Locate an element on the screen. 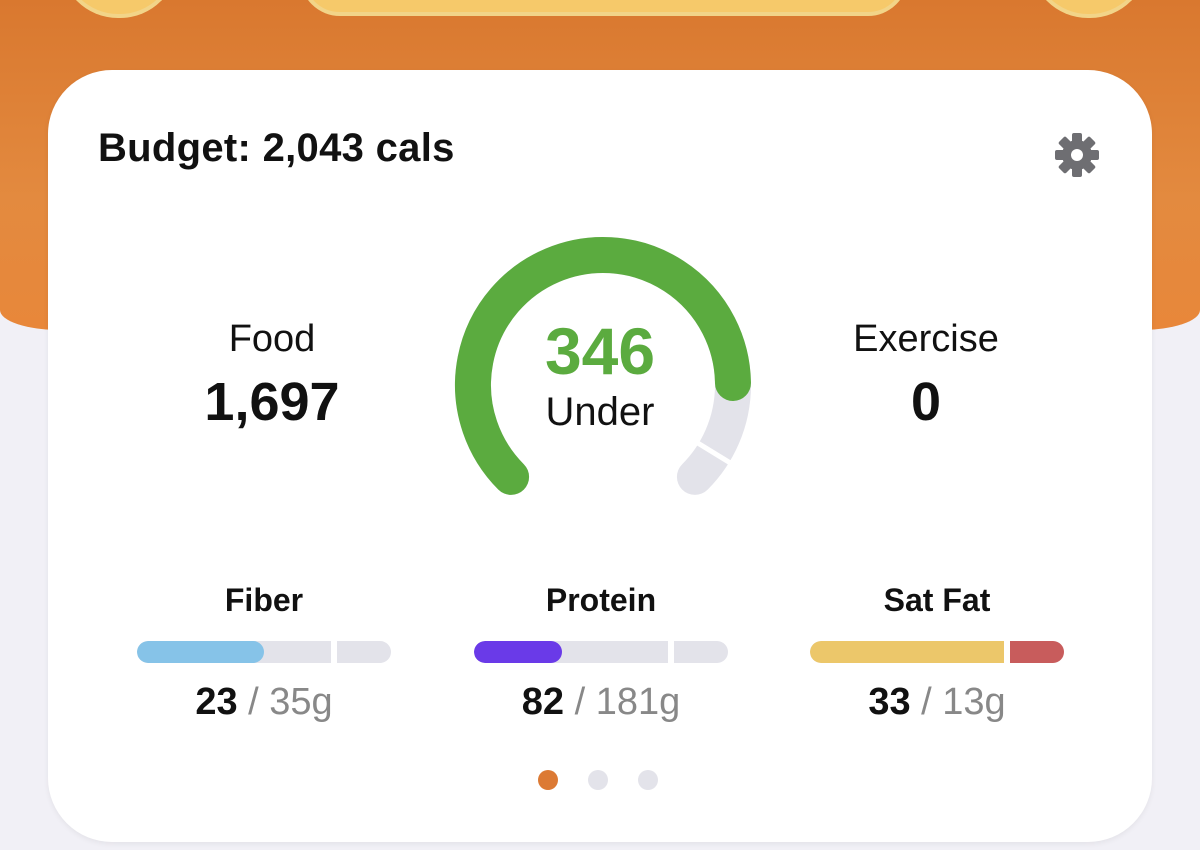 This screenshot has height=850, width=1200. exercise-value: 0 is located at coordinates (926, 402).